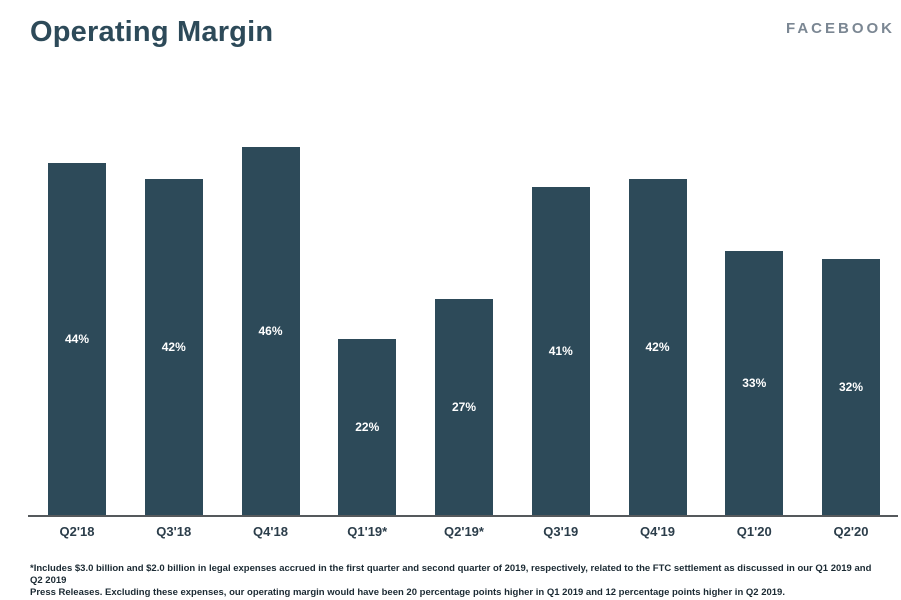 The image size is (901, 600). What do you see at coordinates (561, 531) in the screenshot?
I see `x-axis-label: Q3'19` at bounding box center [561, 531].